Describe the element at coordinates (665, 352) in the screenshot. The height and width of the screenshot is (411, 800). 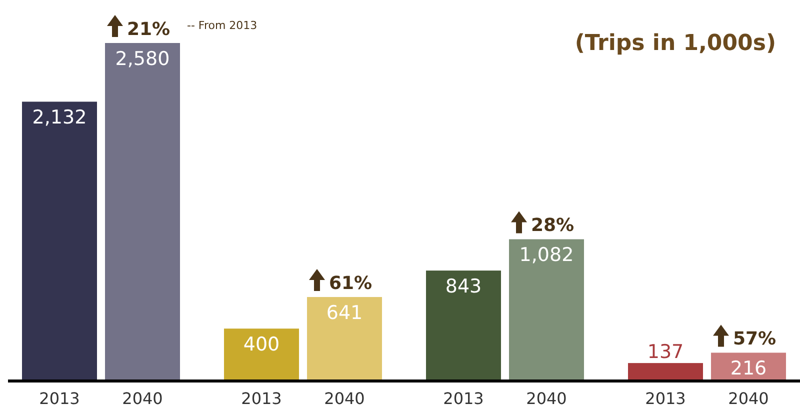
I see `data-label: 137` at that location.